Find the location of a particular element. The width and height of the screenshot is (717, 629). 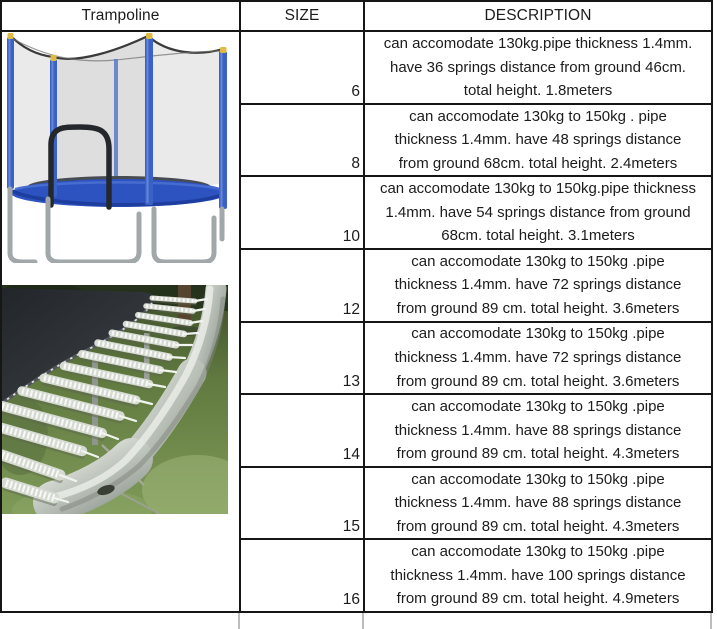

trampoline-photo is located at coordinates (119, 149).